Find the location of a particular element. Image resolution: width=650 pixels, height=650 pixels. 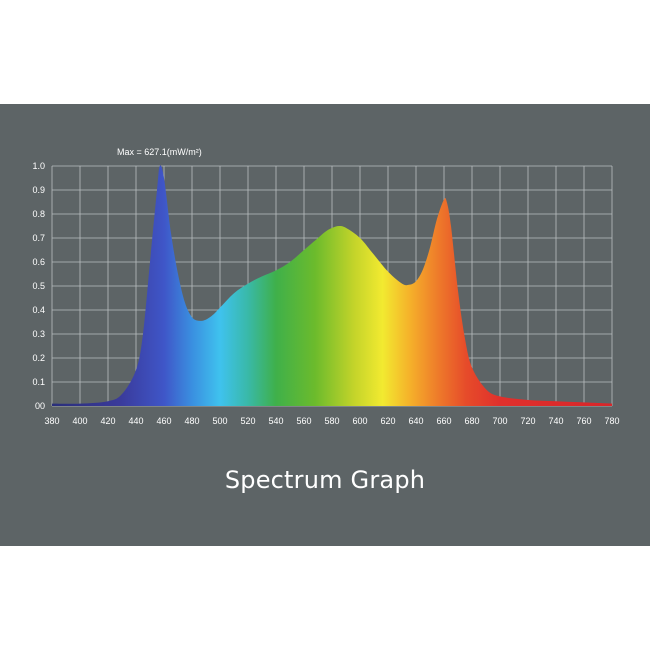

y-tick-label: 0.8 is located at coordinates (38, 214).